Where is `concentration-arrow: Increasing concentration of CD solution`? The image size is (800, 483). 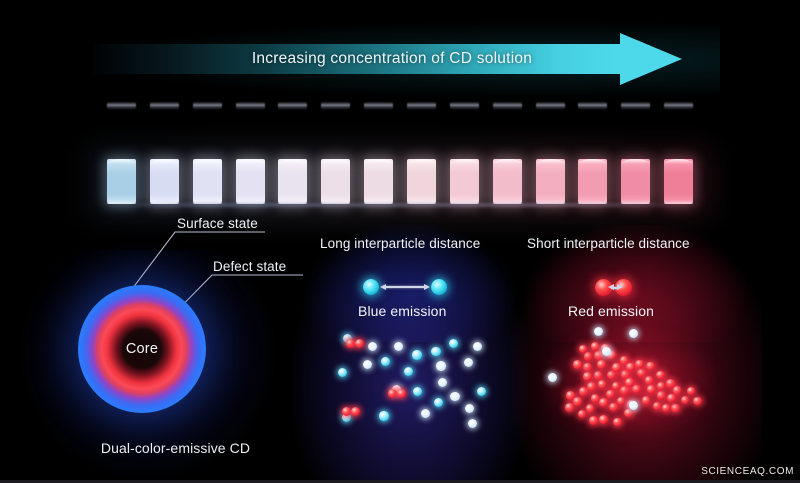 concentration-arrow: Increasing concentration of CD solution is located at coordinates (390, 59).